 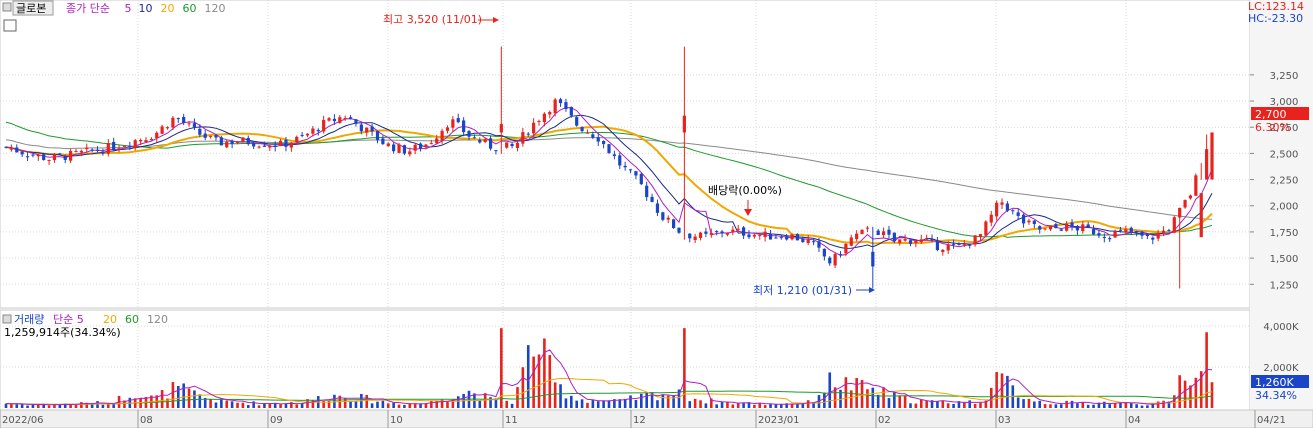 What do you see at coordinates (1271, 114) in the screenshot?
I see `last-price-value: 2,700` at bounding box center [1271, 114].